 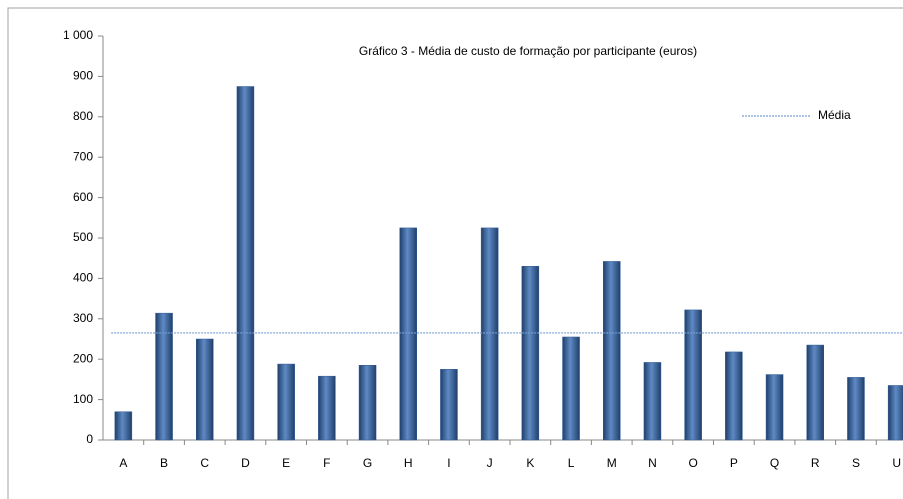 What do you see at coordinates (83, 318) in the screenshot?
I see `y-tick-label: 300` at bounding box center [83, 318].